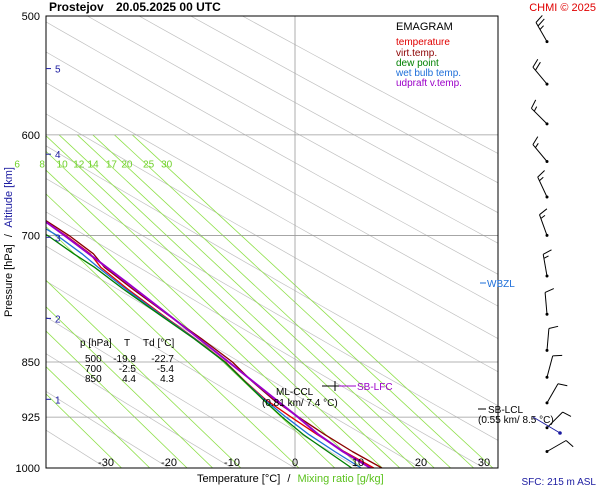 The height and width of the screenshot is (500, 600). I want to click on y-axis-title-pressure: Pressure [hPa], so click(9, 280).